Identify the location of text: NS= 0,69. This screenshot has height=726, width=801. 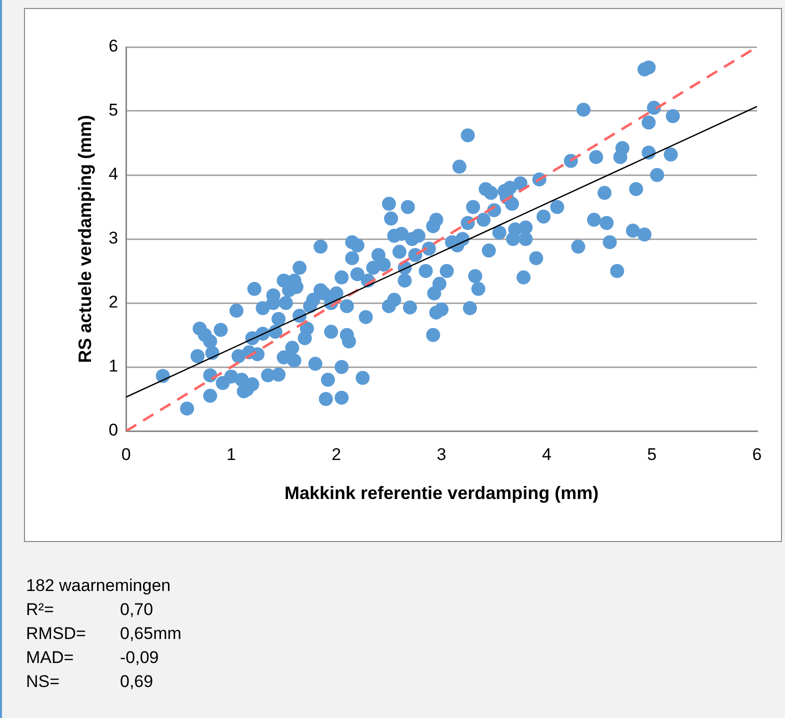
(90, 681).